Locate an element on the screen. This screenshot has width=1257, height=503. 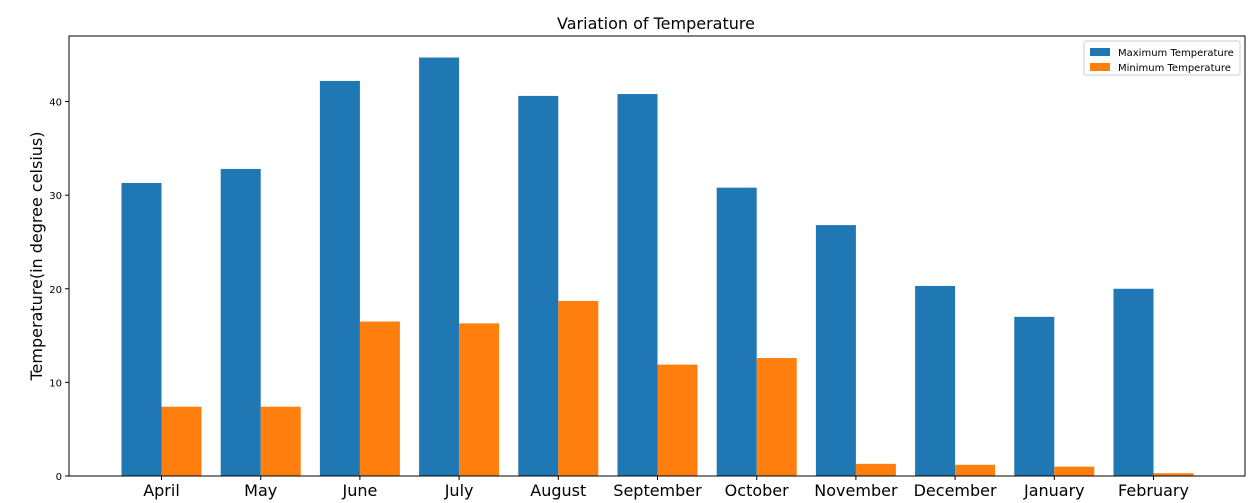
y-axis-label: Temperature(in degree celsius) is located at coordinates (36, 256).